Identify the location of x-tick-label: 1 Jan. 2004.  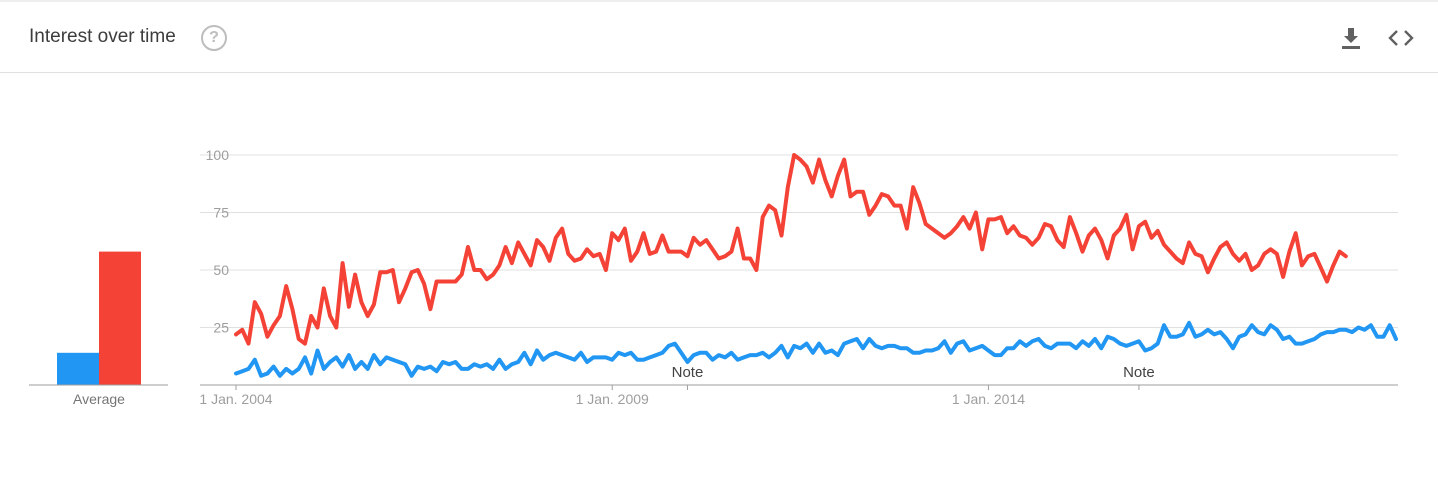
(235, 399).